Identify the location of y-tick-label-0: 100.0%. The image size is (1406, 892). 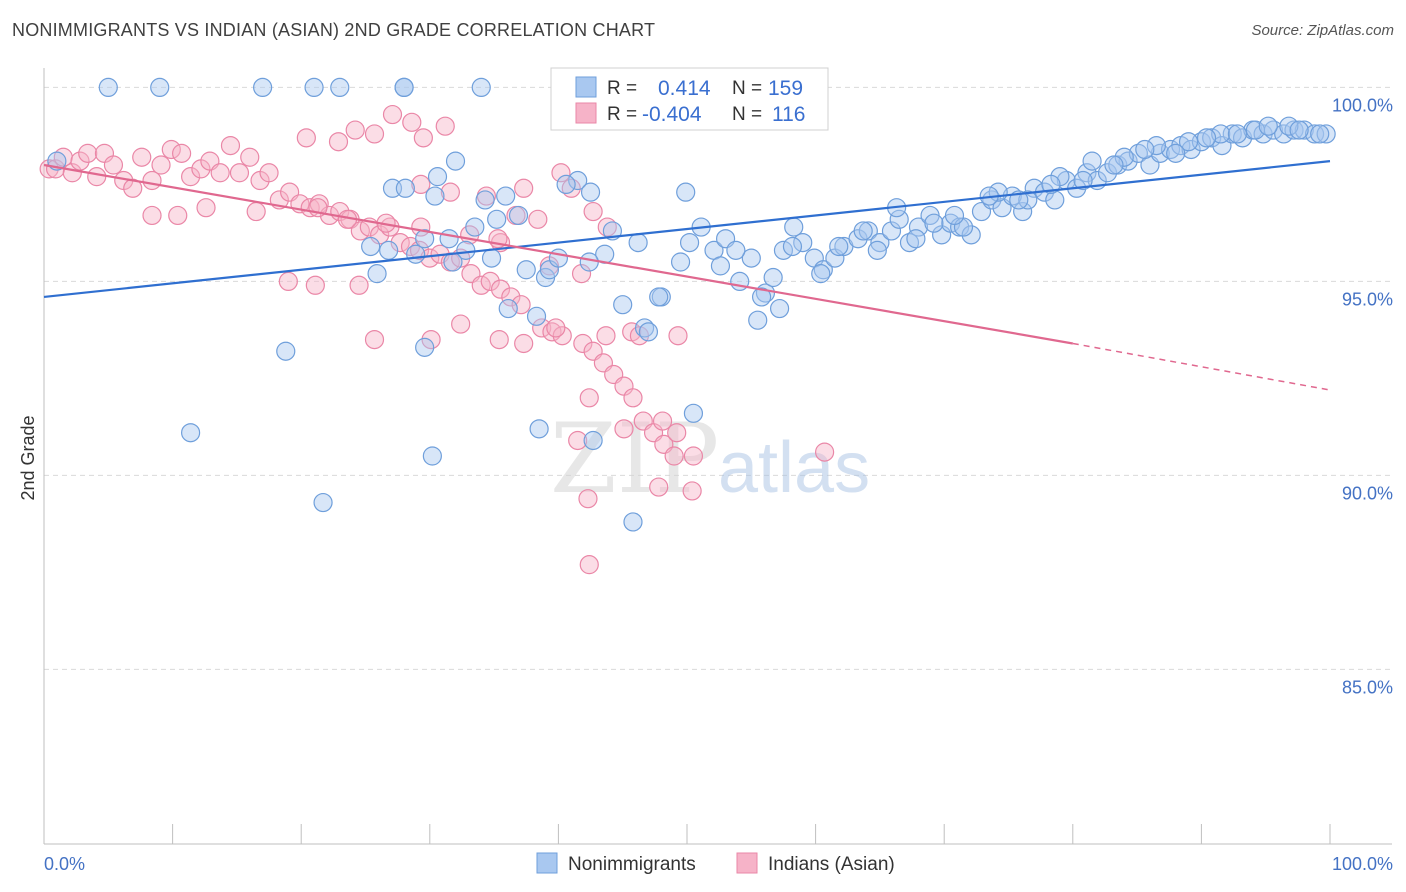
(1362, 105).